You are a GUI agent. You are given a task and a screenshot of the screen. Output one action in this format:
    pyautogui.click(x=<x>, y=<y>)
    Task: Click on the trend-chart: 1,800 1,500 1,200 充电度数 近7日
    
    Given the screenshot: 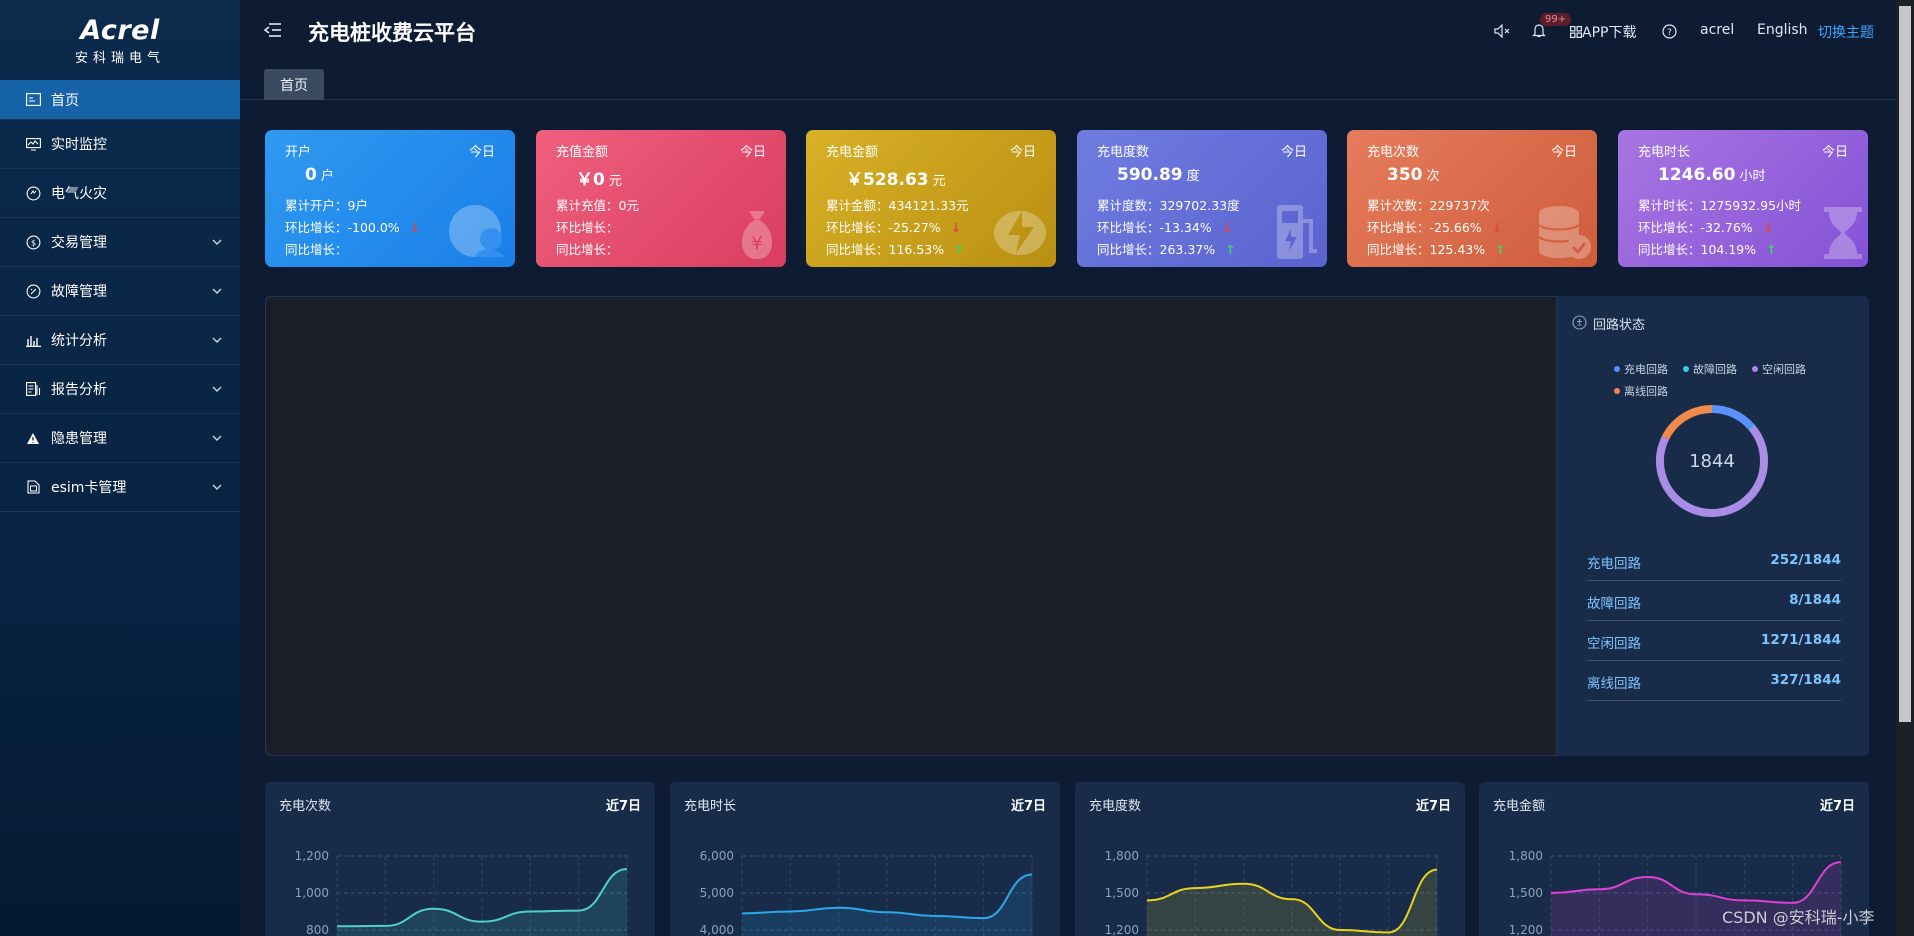 What is the action you would take?
    pyautogui.click(x=1270, y=859)
    